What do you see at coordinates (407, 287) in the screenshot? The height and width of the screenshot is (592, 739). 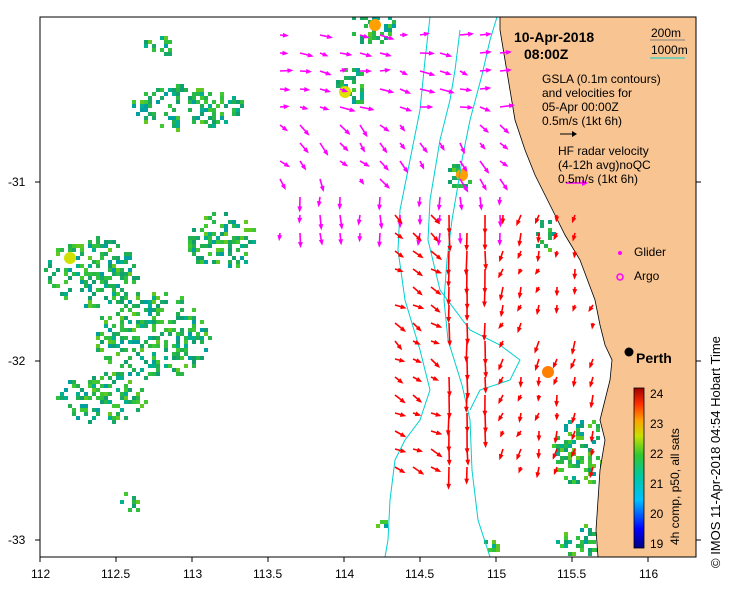 I see `isobath-1000m` at bounding box center [407, 287].